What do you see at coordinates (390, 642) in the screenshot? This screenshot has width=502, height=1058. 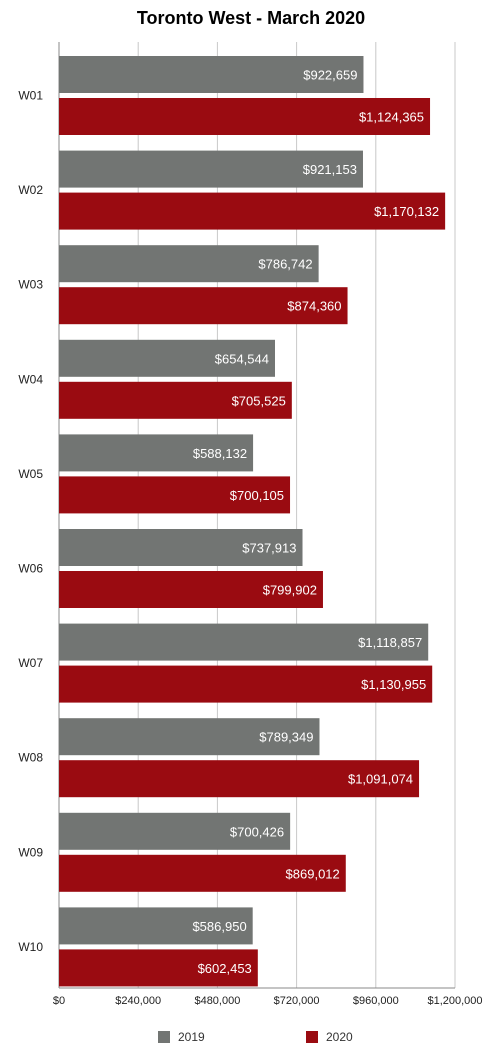 I see `bar-value-label: $1,118,857` at bounding box center [390, 642].